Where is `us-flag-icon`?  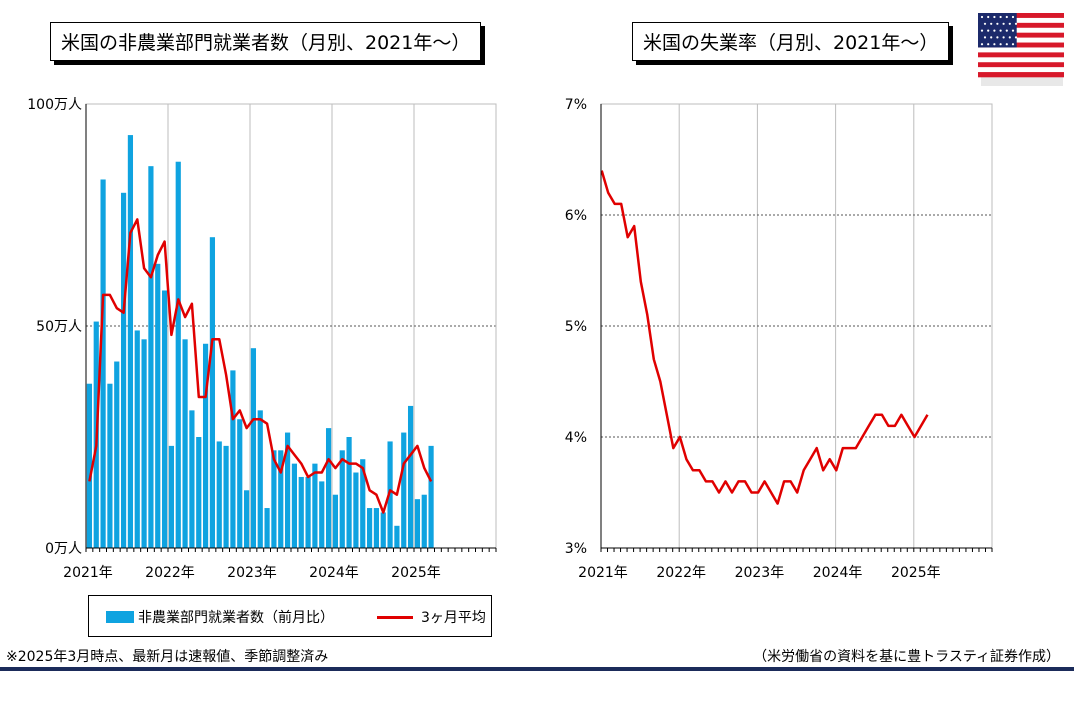 us-flag-icon is located at coordinates (1021, 49).